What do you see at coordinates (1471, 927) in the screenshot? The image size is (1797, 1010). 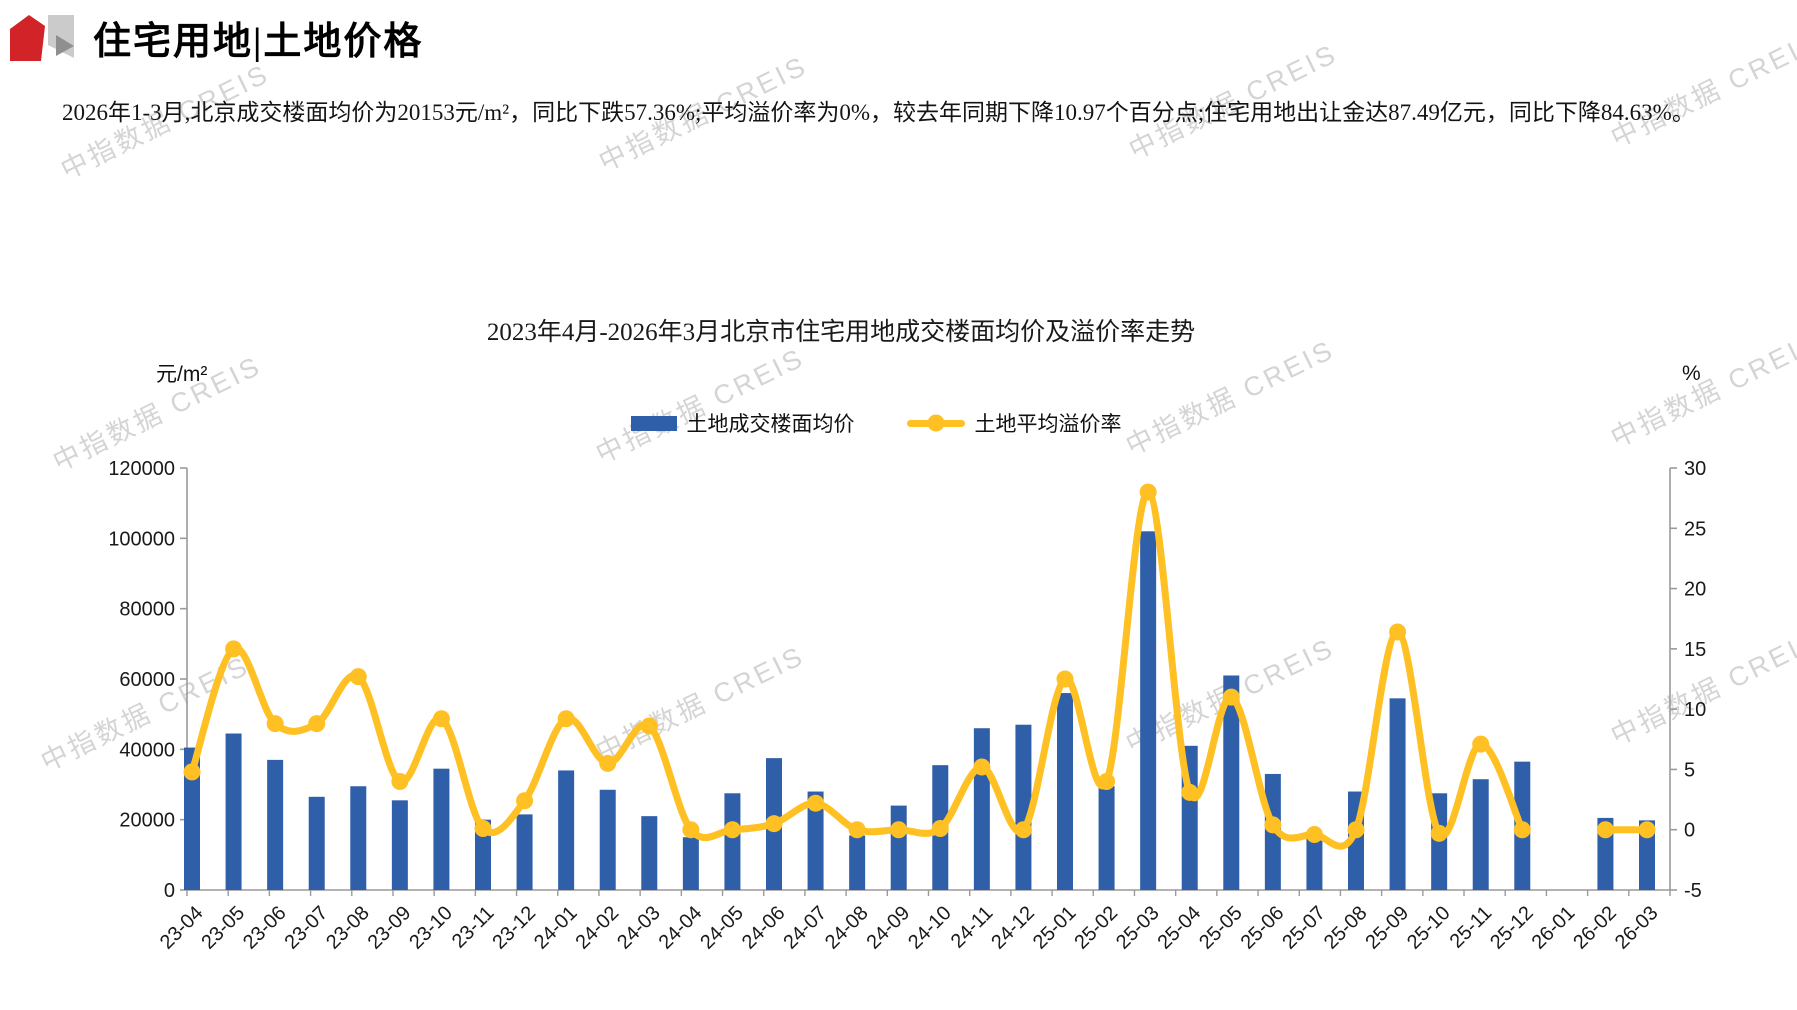 I see `svg-text: 25-11` at bounding box center [1471, 927].